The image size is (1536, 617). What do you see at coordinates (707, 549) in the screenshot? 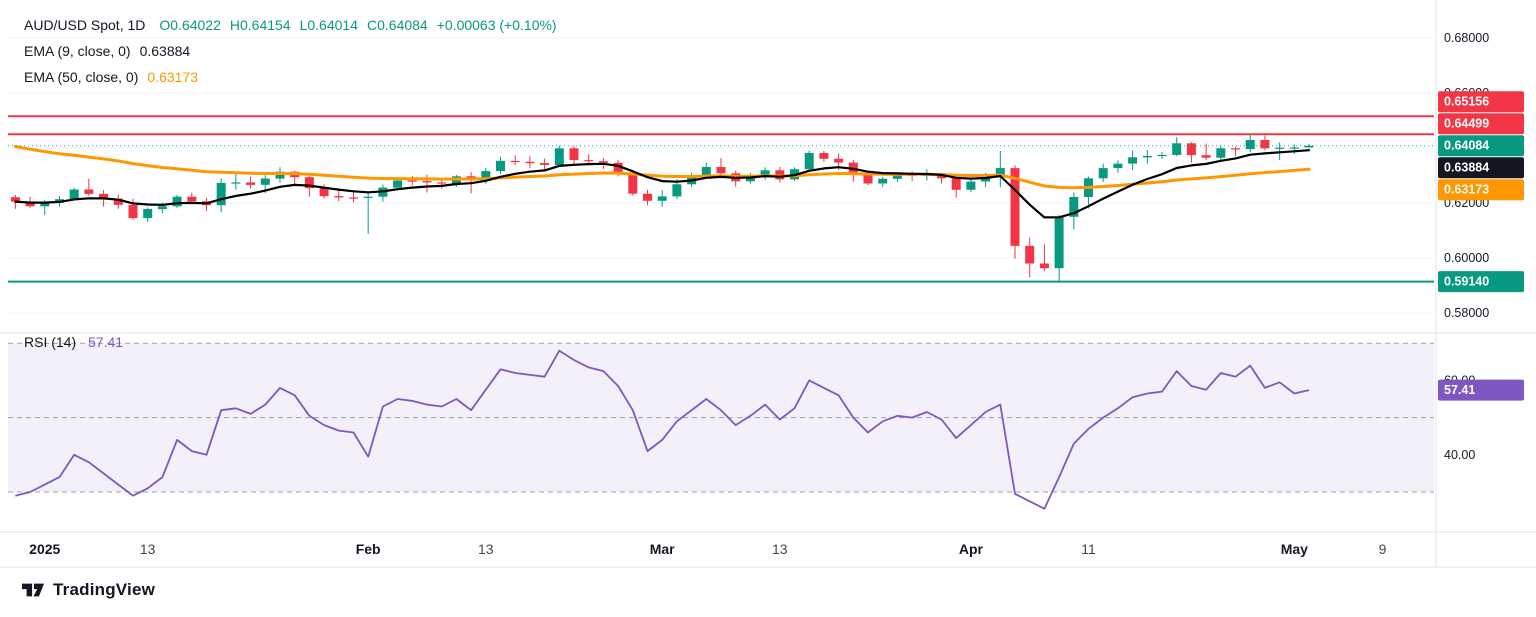
I see `time-axis: 2025 13 Feb 13 Mar 13 Apr 11 May 9` at bounding box center [707, 549].